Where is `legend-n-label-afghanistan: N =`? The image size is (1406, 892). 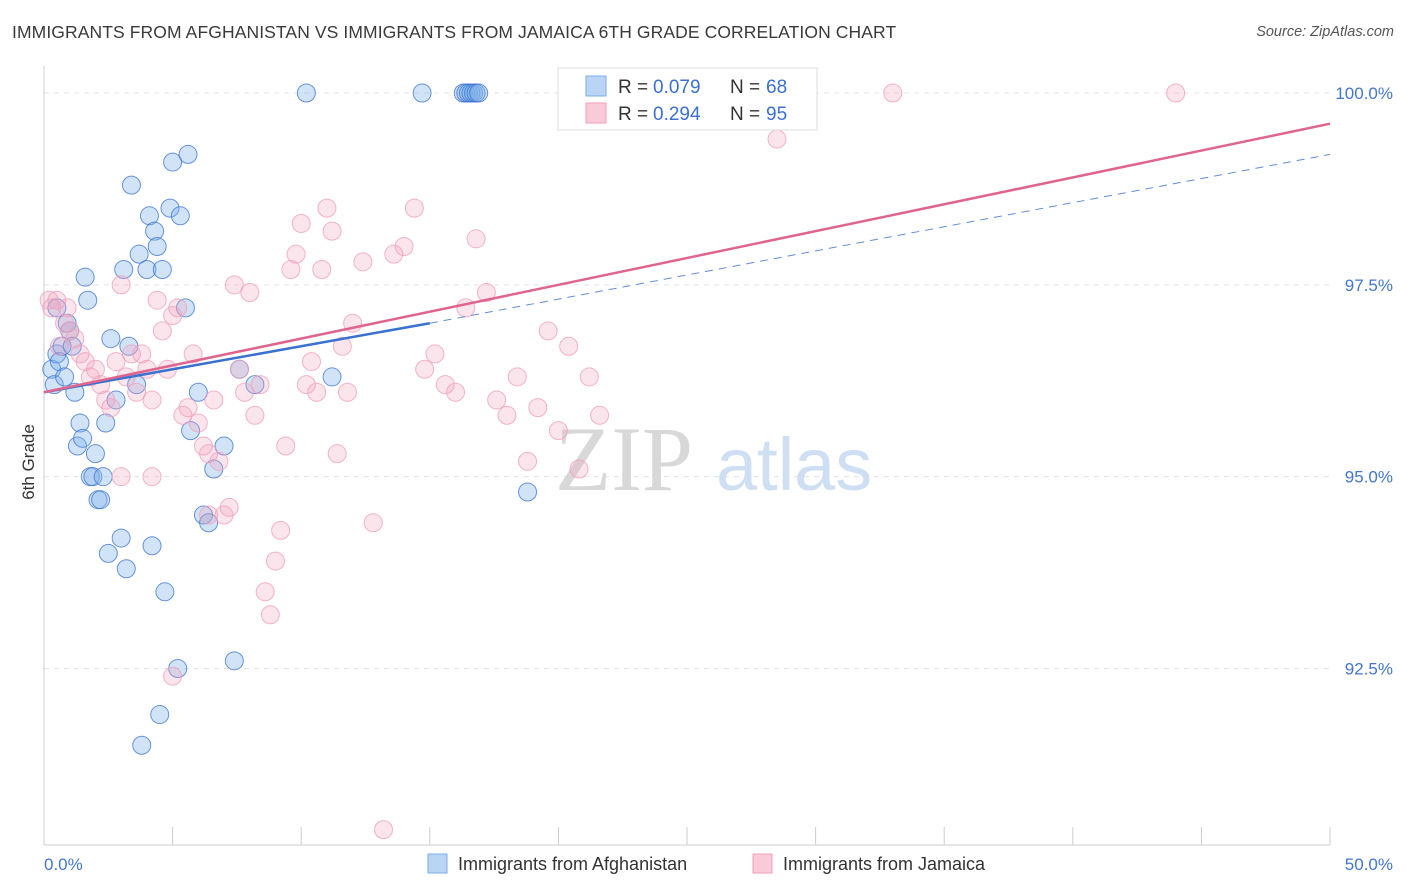
legend-n-label-afghanistan: N = is located at coordinates (745, 87).